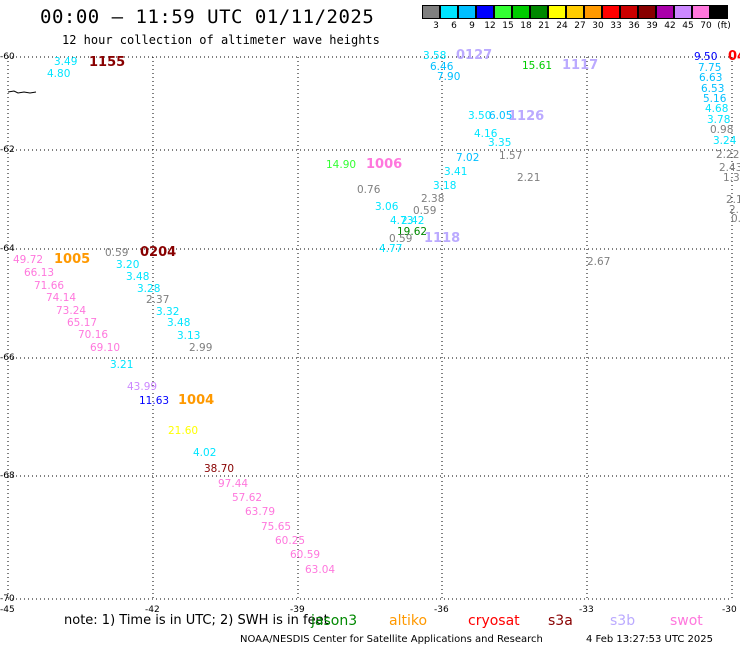 The width and height of the screenshot is (740, 650). I want to click on satellite-legend-item: swot, so click(686, 621).